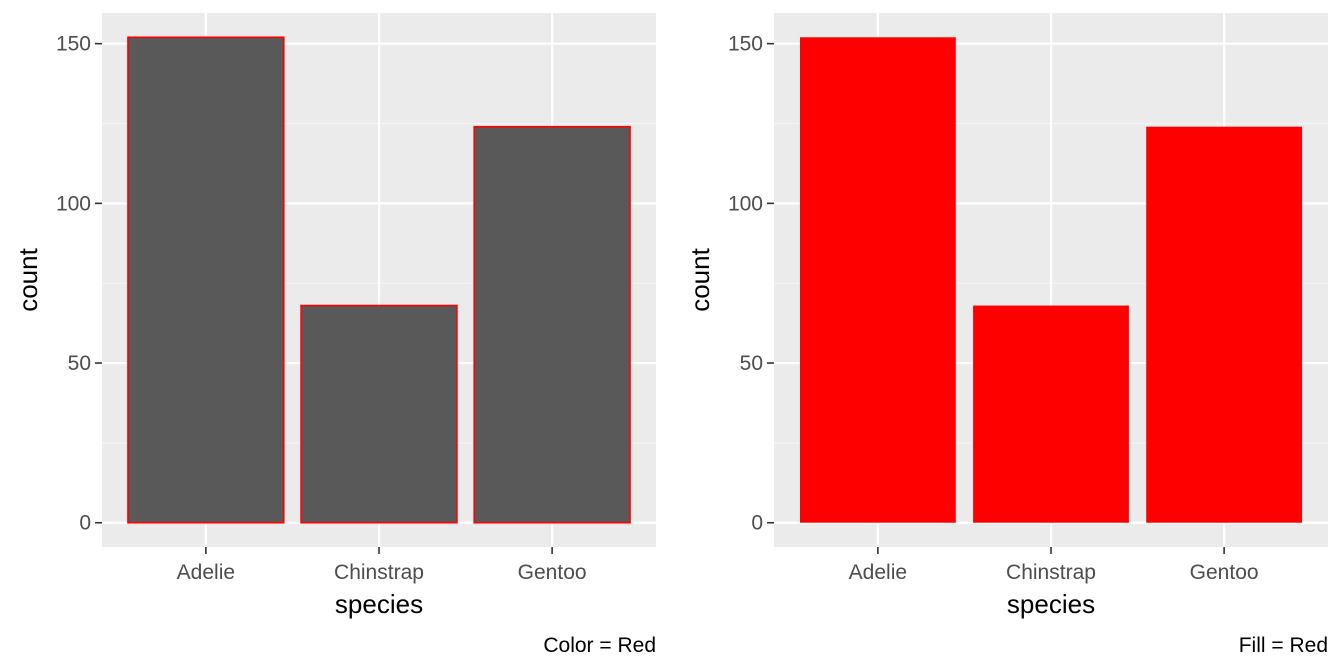 This screenshot has width=1344, height=672. I want to click on plot-caption: Fill = Red, so click(1283, 645).